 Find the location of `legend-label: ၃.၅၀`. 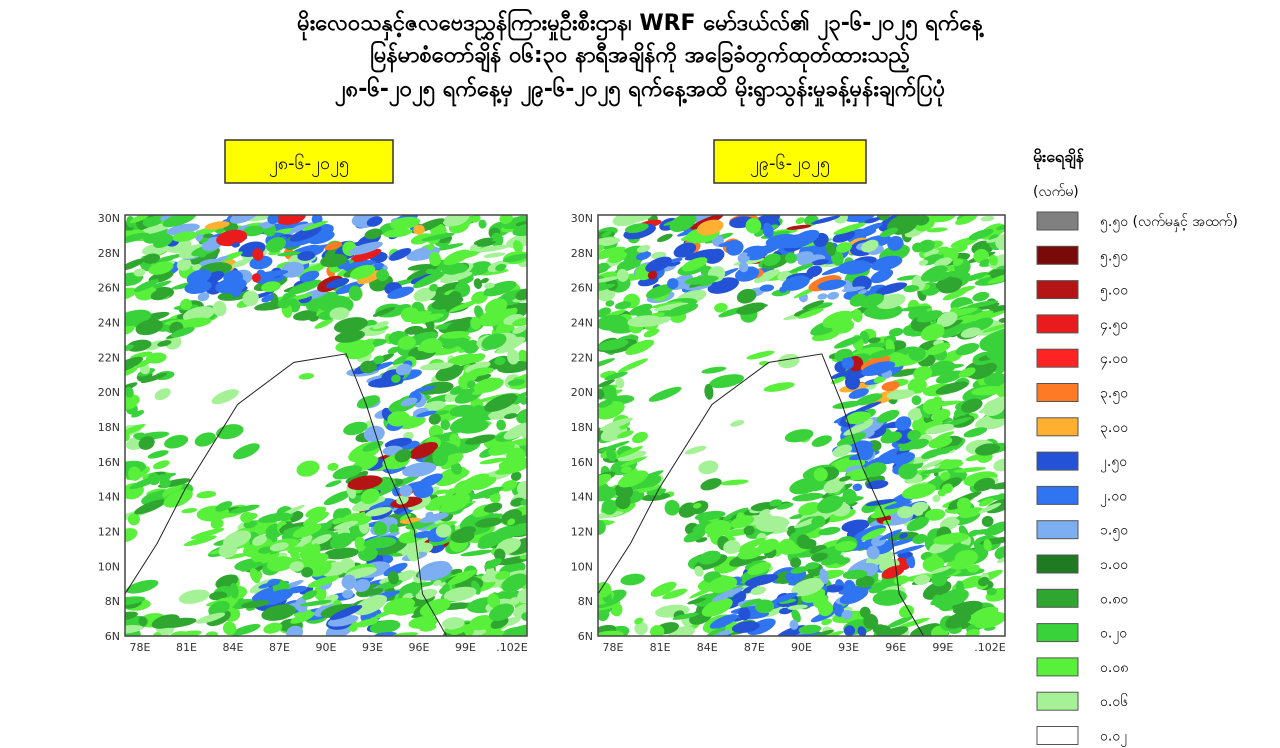

legend-label: ၃.၅၀ is located at coordinates (1114, 395).